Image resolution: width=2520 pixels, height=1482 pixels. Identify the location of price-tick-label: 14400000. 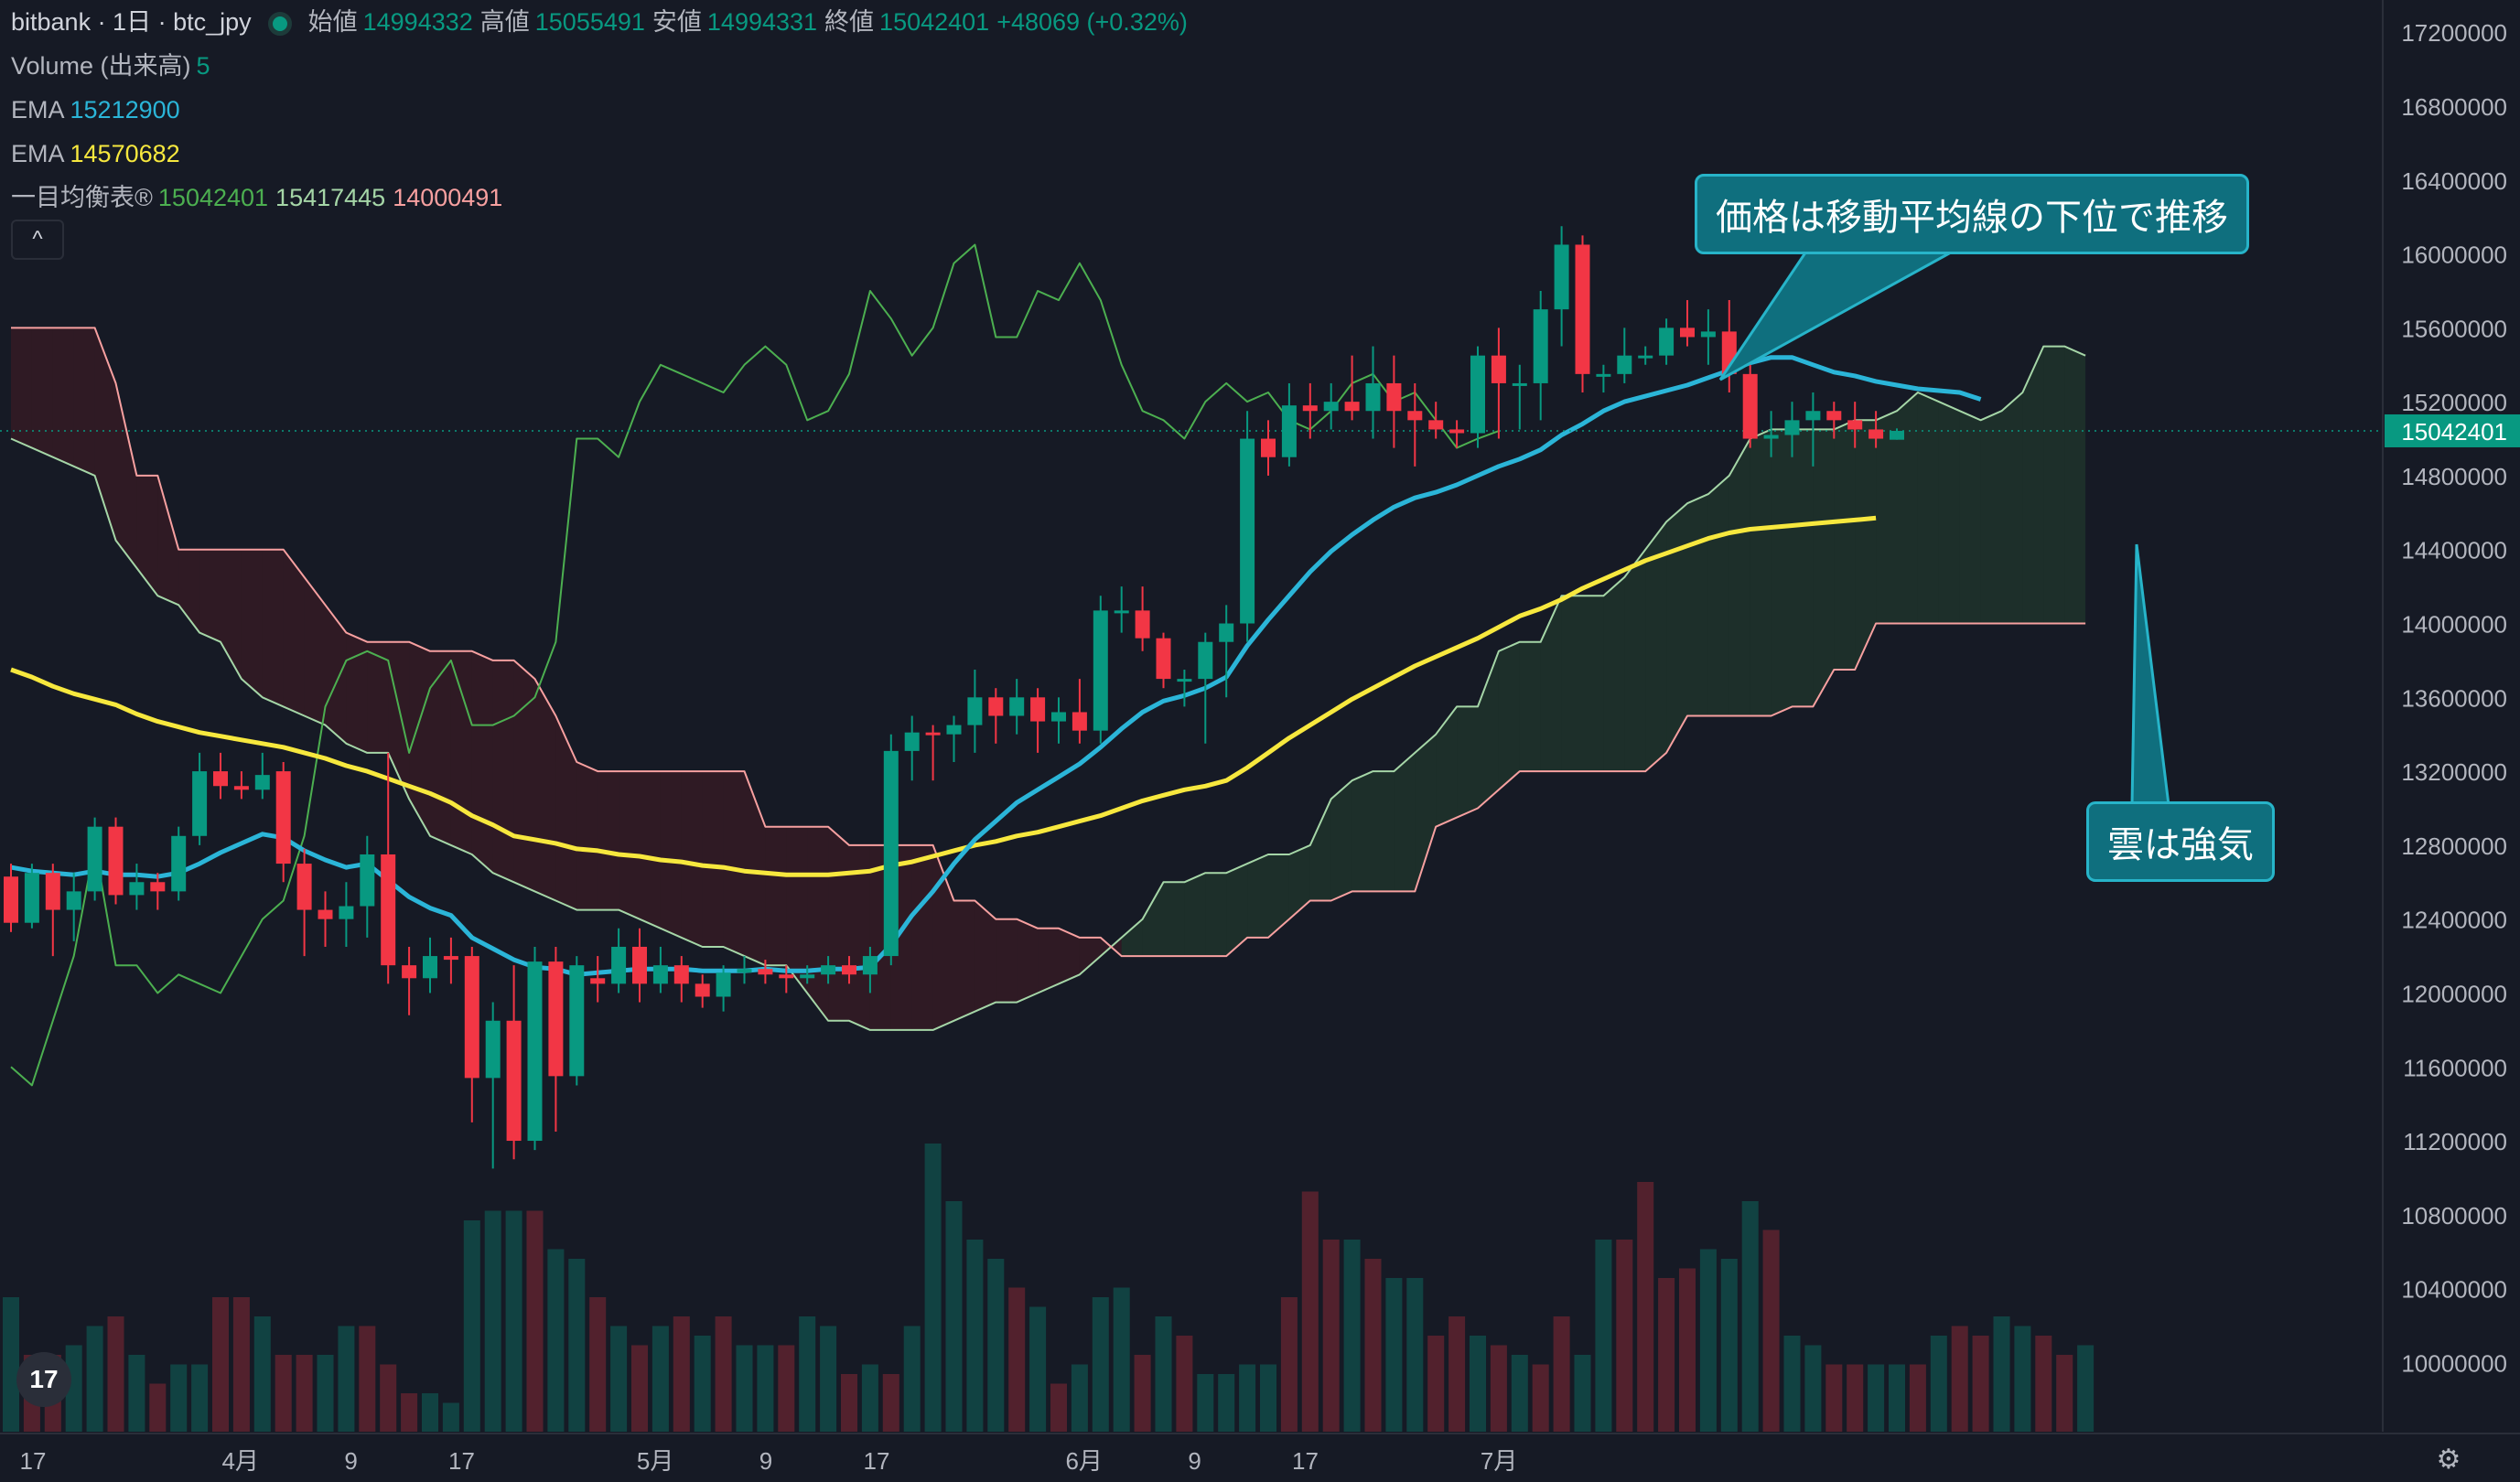
(2454, 551).